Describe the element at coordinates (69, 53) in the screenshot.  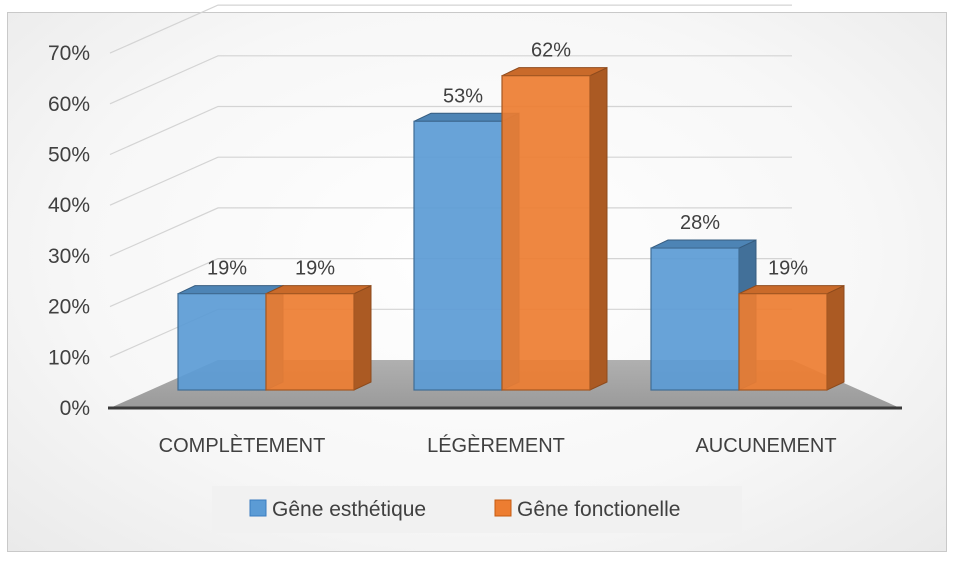
I see `y-tick-label: 70%` at that location.